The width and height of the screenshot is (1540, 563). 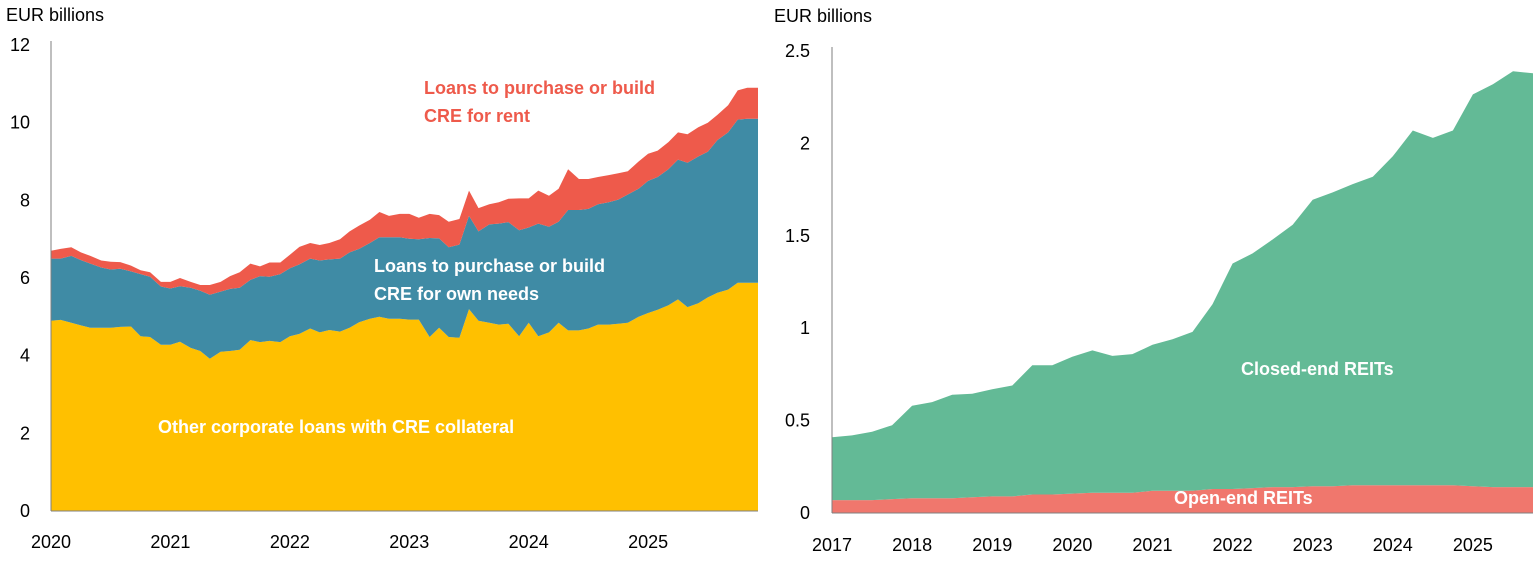 What do you see at coordinates (25, 200) in the screenshot?
I see `y-tick-label: 8` at bounding box center [25, 200].